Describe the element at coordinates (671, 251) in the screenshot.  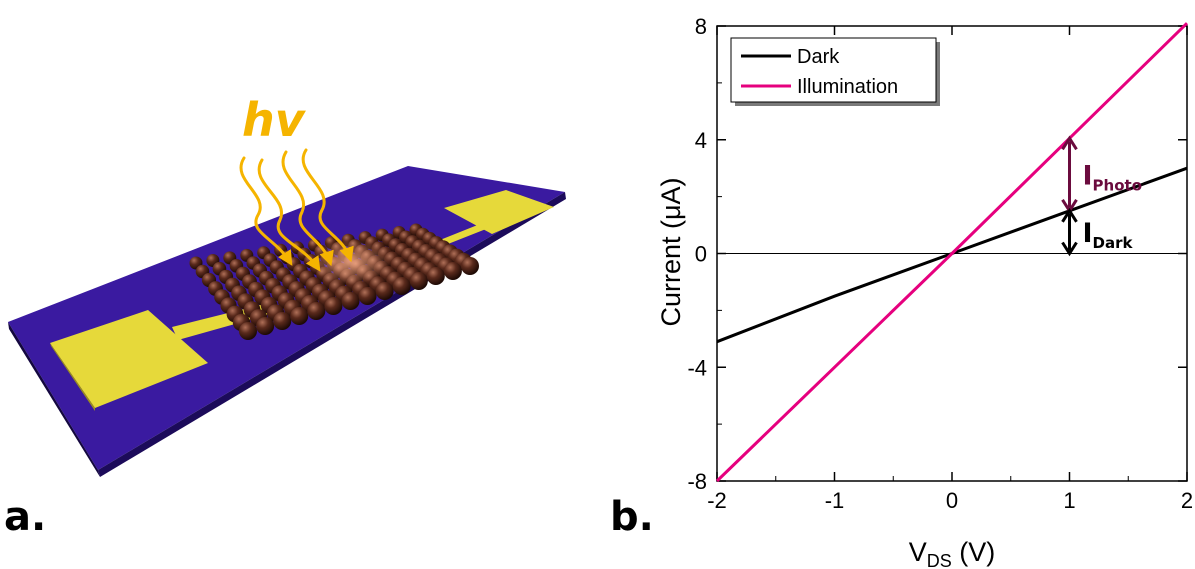
I see `y-axis-title: Current (μA)` at that location.